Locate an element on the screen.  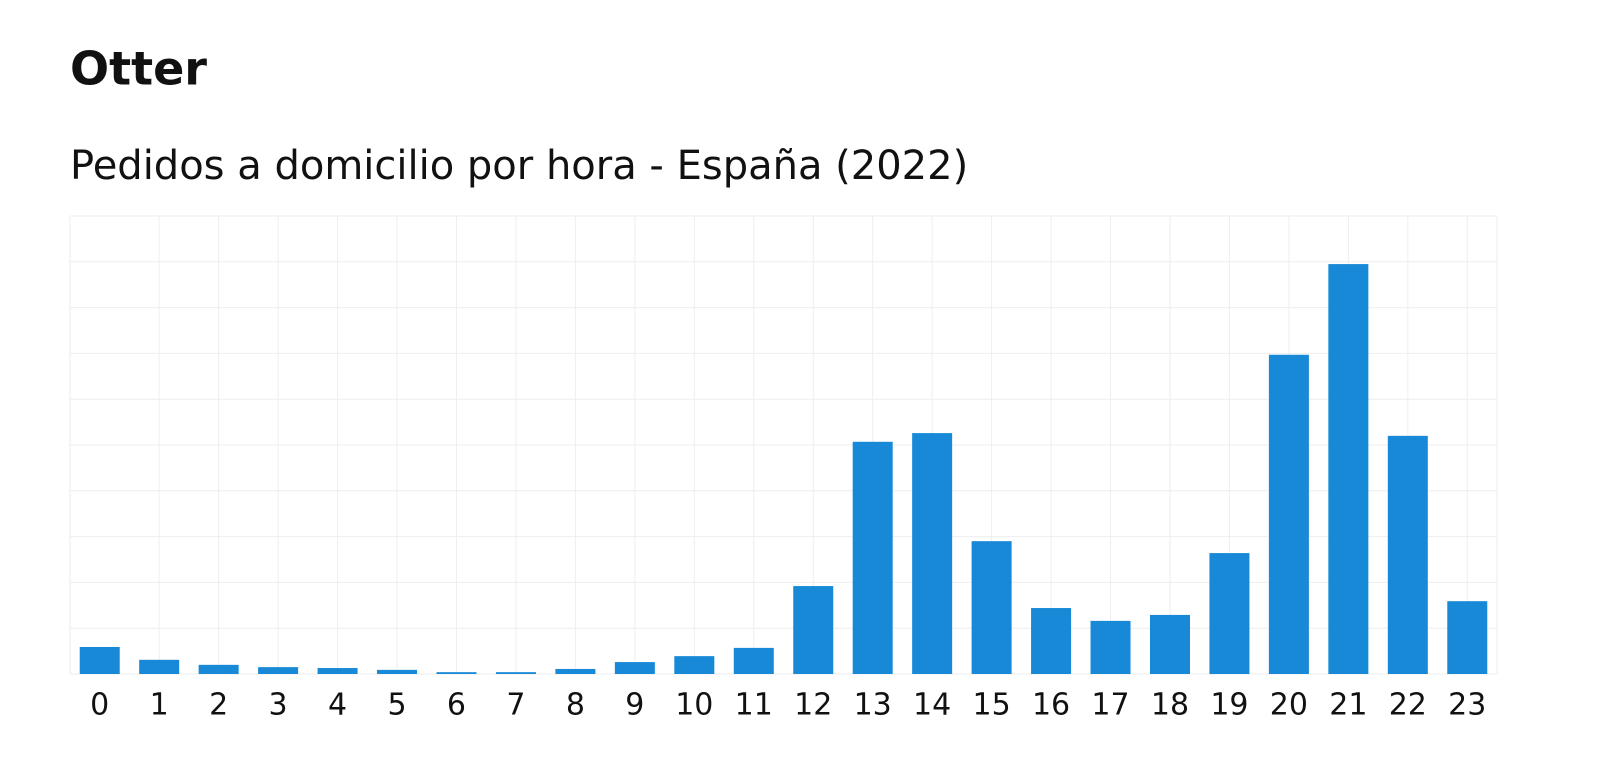
x-tick-label: 1 is located at coordinates (159, 705).